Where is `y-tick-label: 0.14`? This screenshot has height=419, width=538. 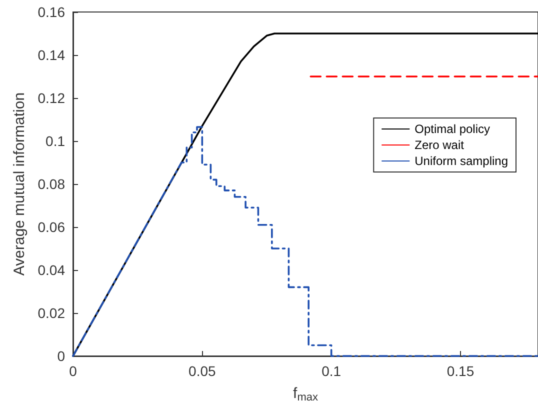
y-tick-label: 0.14 is located at coordinates (52, 55).